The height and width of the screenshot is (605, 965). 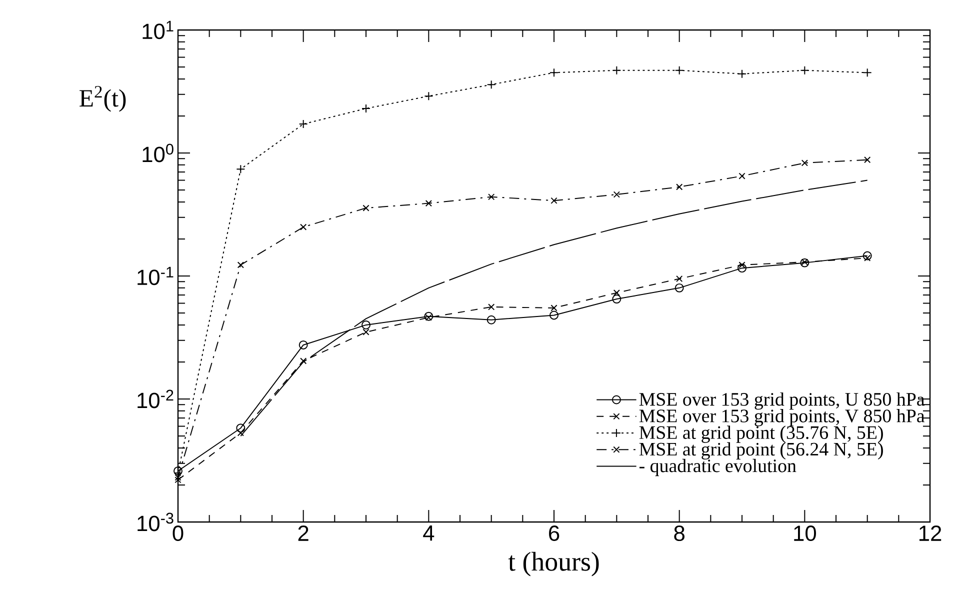 What do you see at coordinates (554, 534) in the screenshot?
I see `x-tick-label: 6` at bounding box center [554, 534].